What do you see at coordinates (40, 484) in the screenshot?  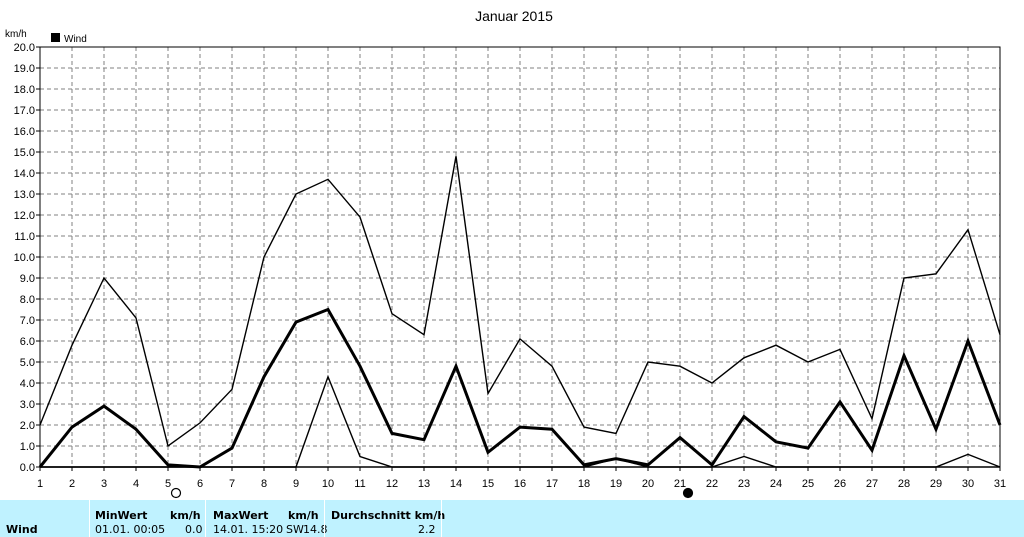 I see `x-tick-label: 1` at bounding box center [40, 484].